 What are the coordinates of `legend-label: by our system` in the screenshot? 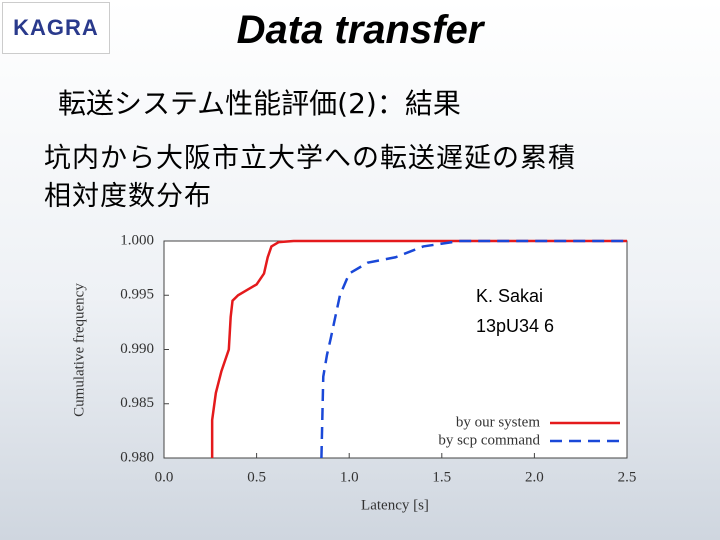 It's located at (498, 422).